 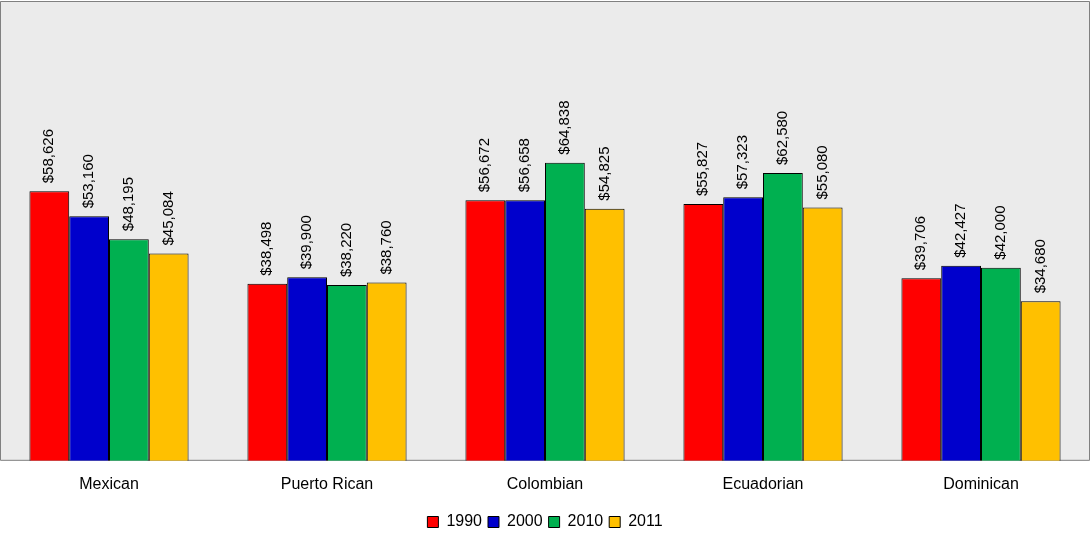 I want to click on data-label: $38,760, so click(x=385, y=247).